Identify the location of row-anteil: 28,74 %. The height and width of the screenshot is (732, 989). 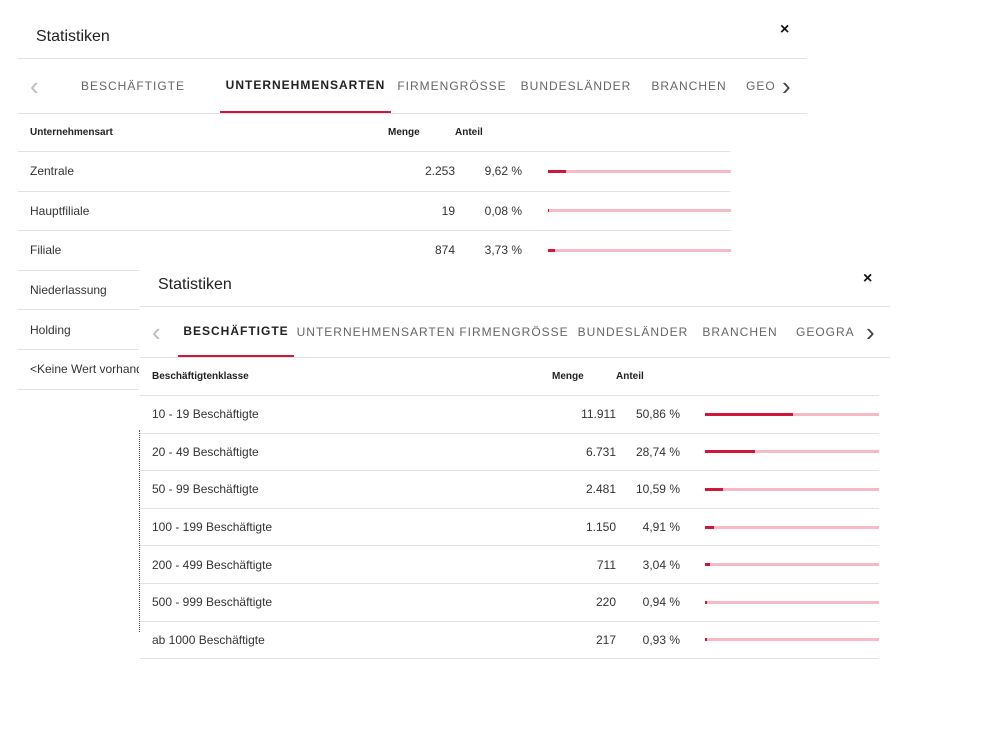
(648, 452).